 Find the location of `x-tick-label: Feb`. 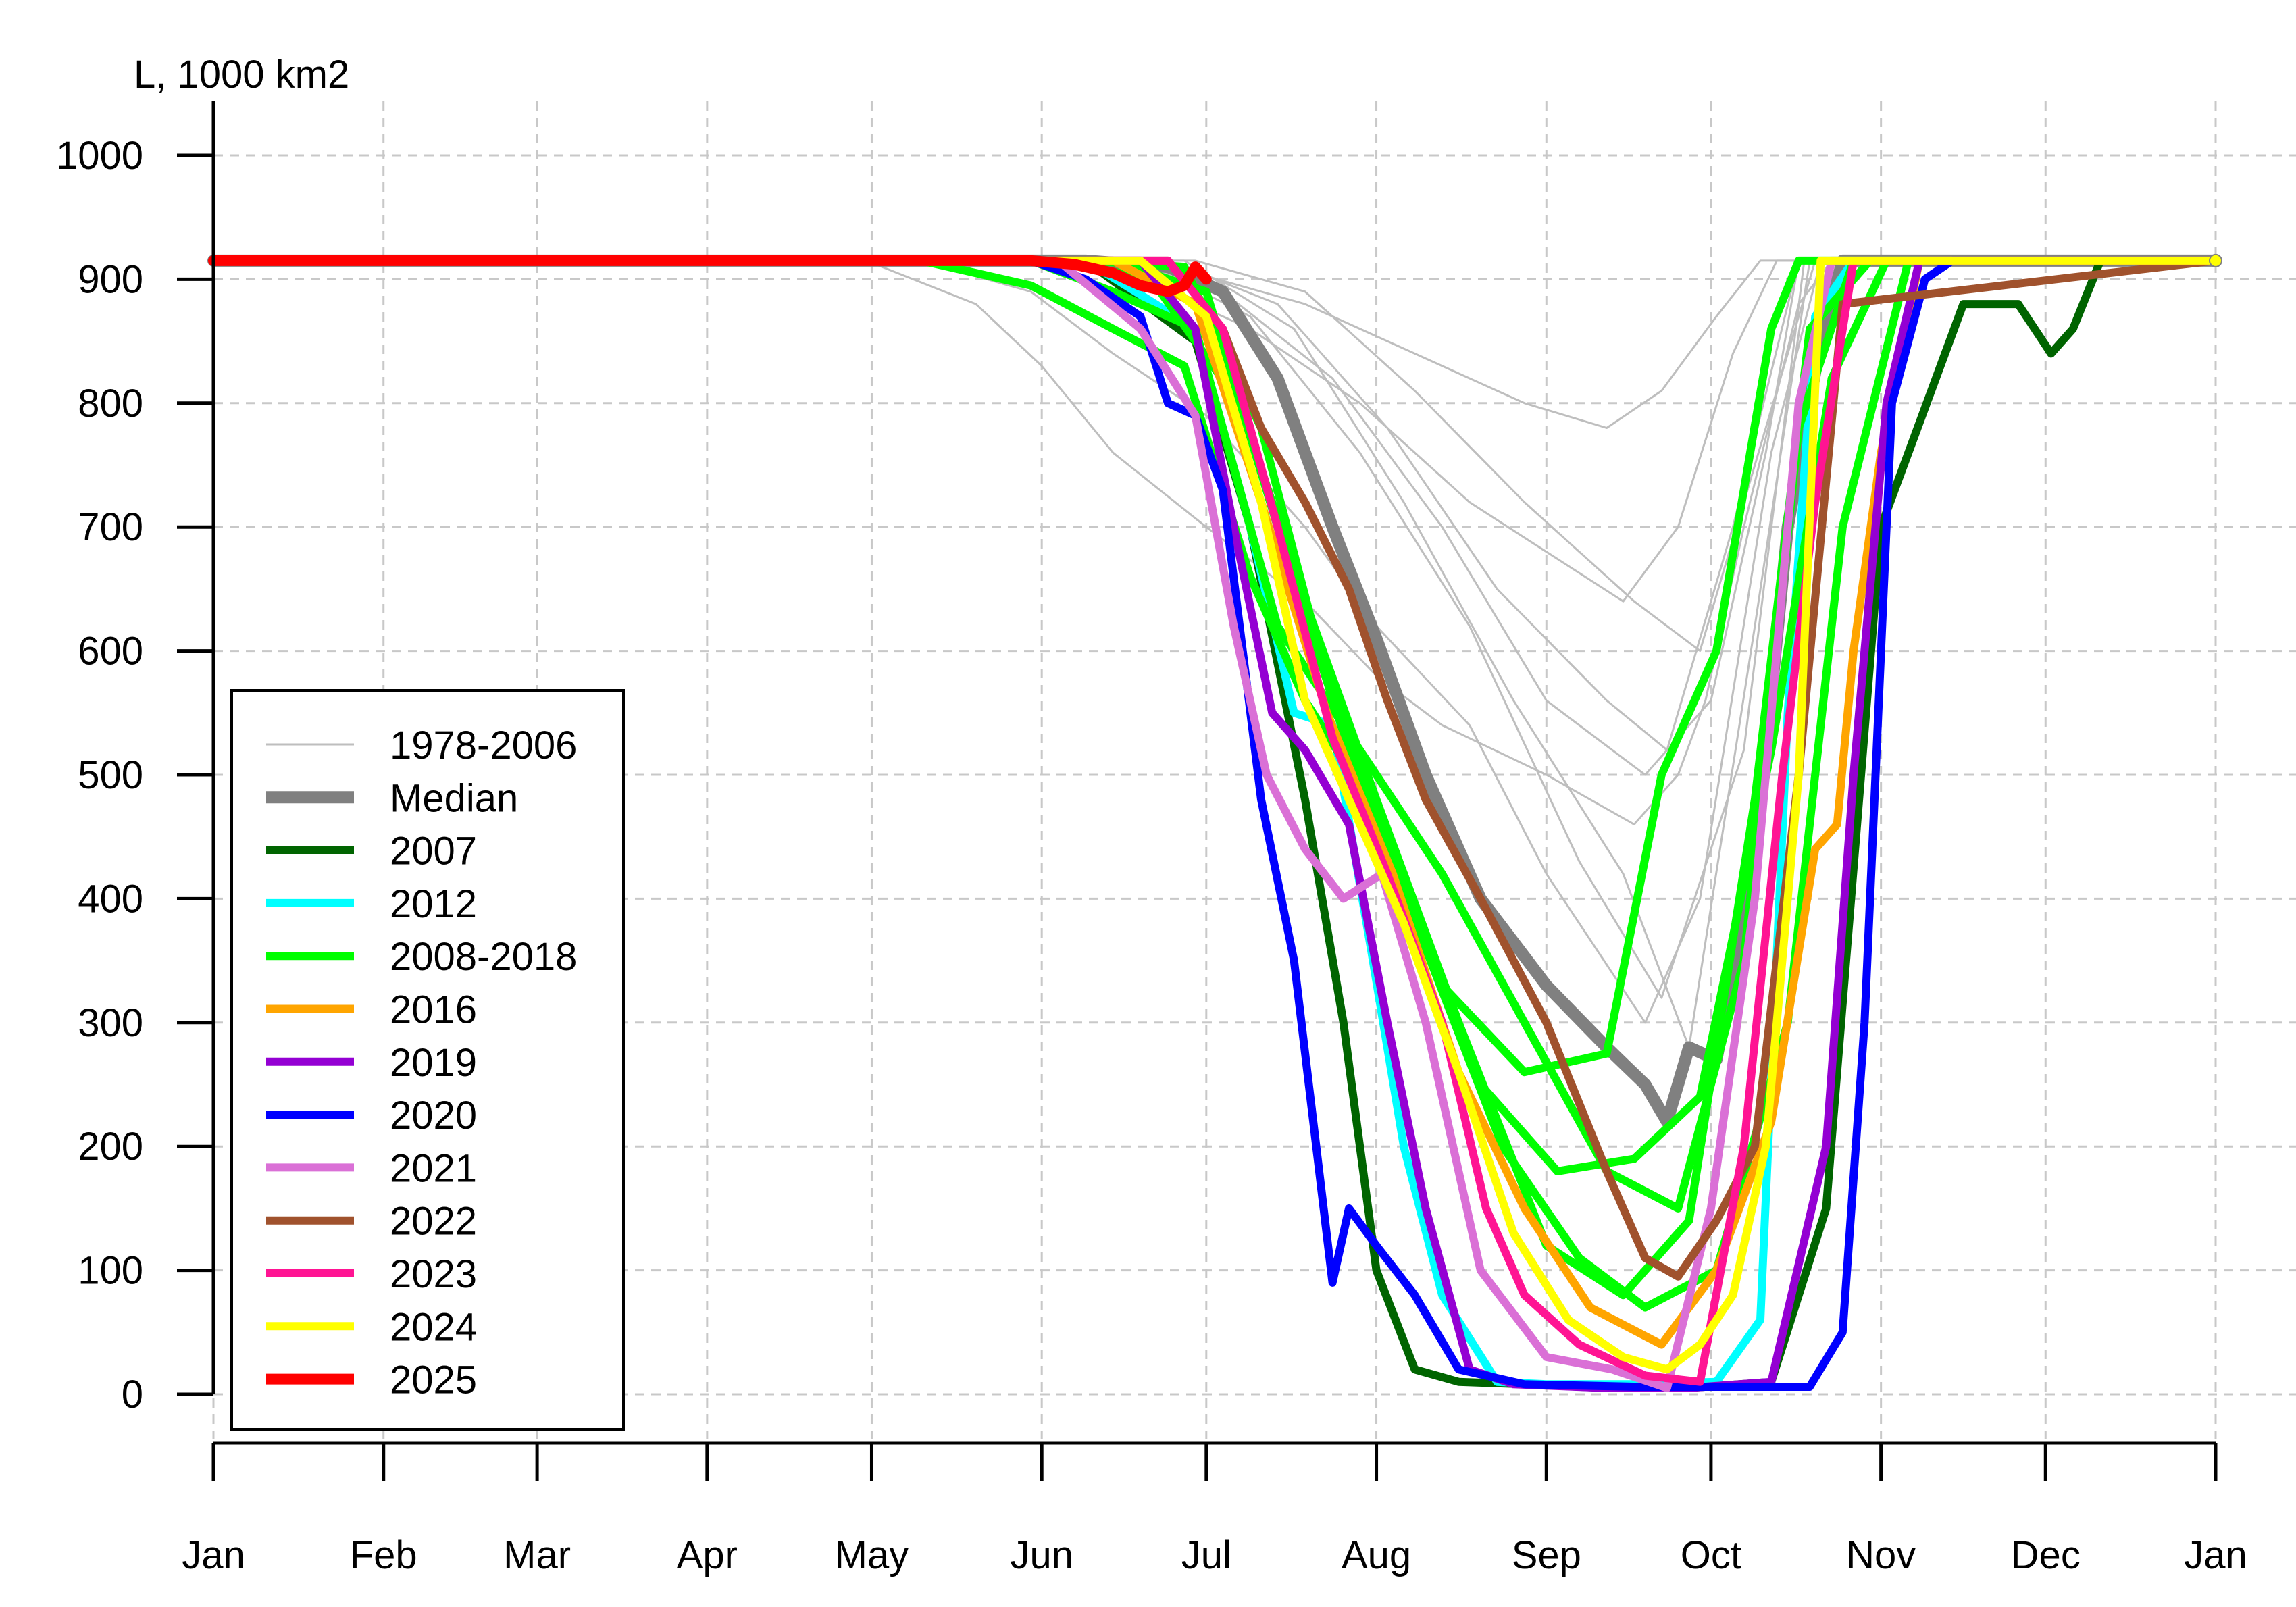

x-tick-label: Feb is located at coordinates (383, 1555).